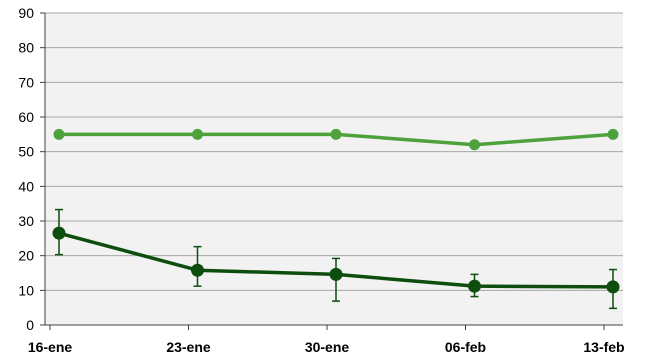 The height and width of the screenshot is (363, 646). I want to click on x-tick-label: 16-ene, so click(50, 347).